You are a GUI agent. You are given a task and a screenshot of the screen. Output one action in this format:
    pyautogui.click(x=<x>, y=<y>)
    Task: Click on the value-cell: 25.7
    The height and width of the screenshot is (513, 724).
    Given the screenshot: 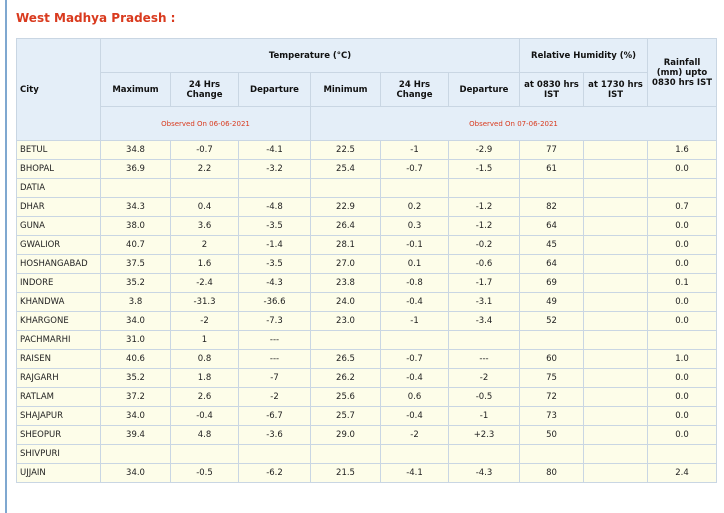 What is the action you would take?
    pyautogui.click(x=345, y=416)
    